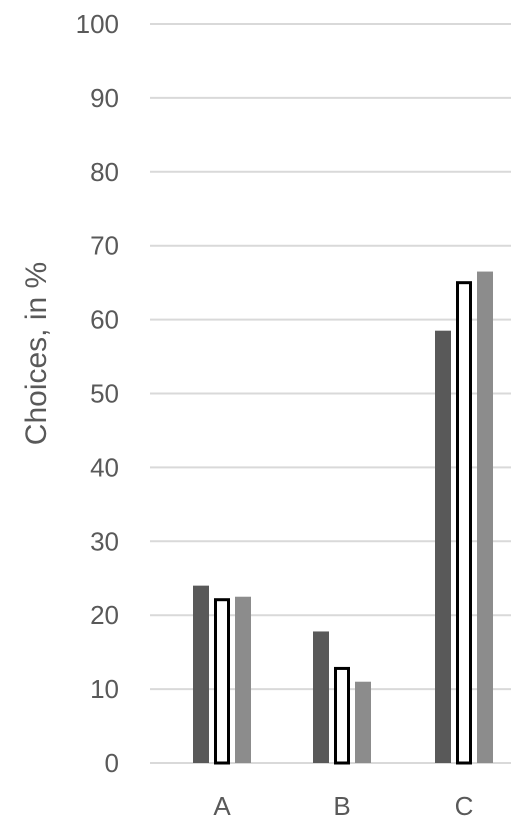 This screenshot has width=511, height=825. I want to click on x-category-label: B, so click(341, 806).